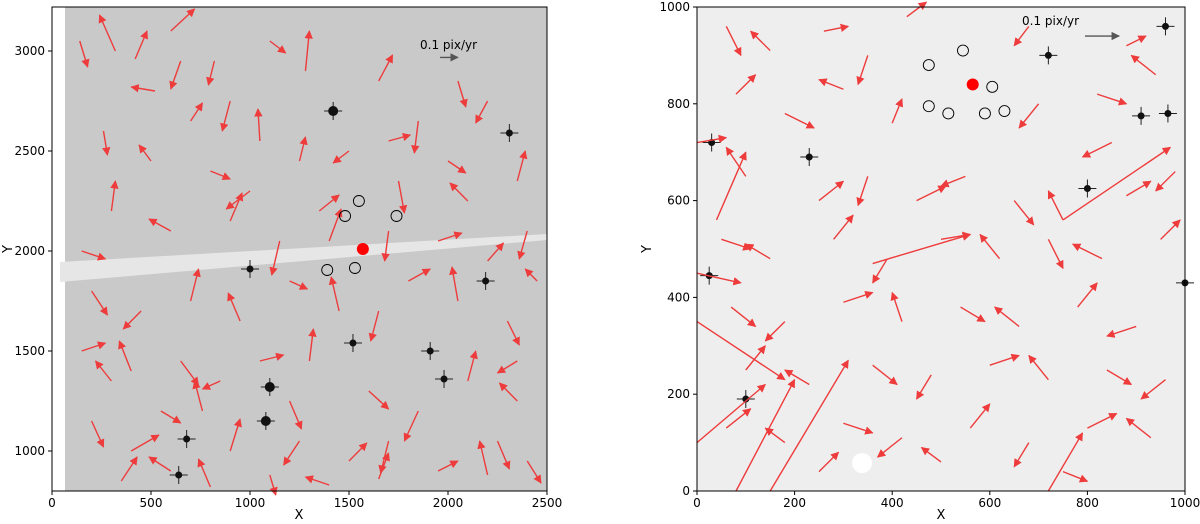 Image resolution: width=1200 pixels, height=524 pixels. I want to click on right-y-axis: 0 200 400 600 800 1000, so click(678, 249).